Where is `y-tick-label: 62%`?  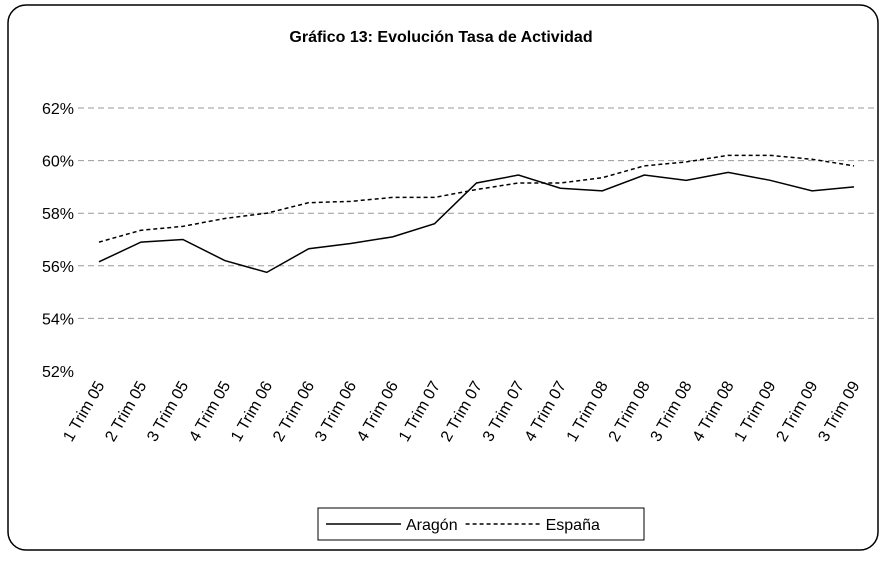
y-tick-label: 62% is located at coordinates (58, 109).